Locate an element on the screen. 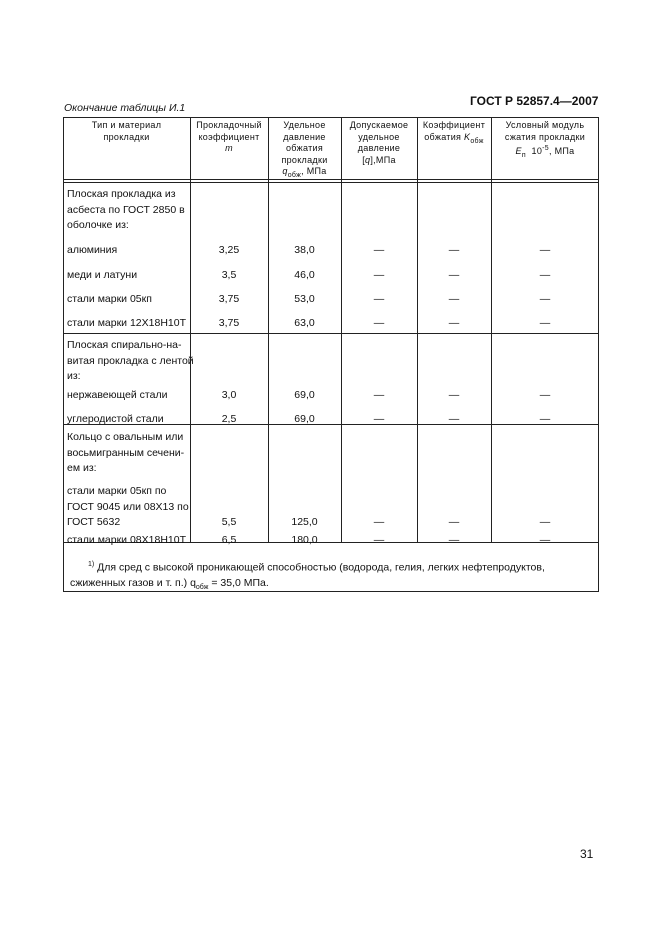 This screenshot has height=936, width=661. standard-number: ГОСТ Р 52857.4—2007 is located at coordinates (534, 101).